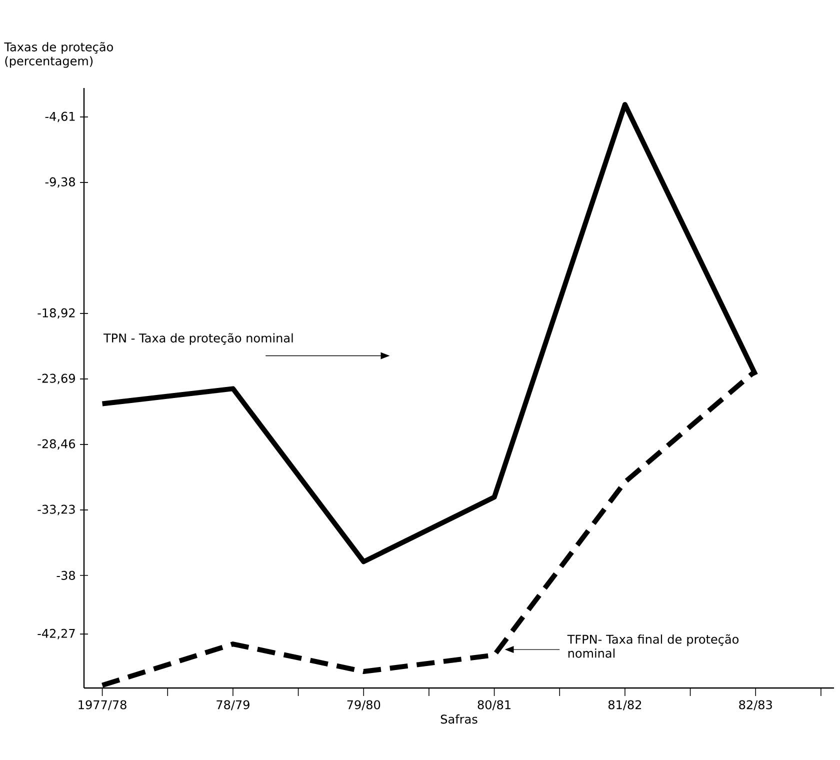 The width and height of the screenshot is (840, 760). I want to click on y-axis-title: Taxas de proteção (percentagem), so click(58, 55).